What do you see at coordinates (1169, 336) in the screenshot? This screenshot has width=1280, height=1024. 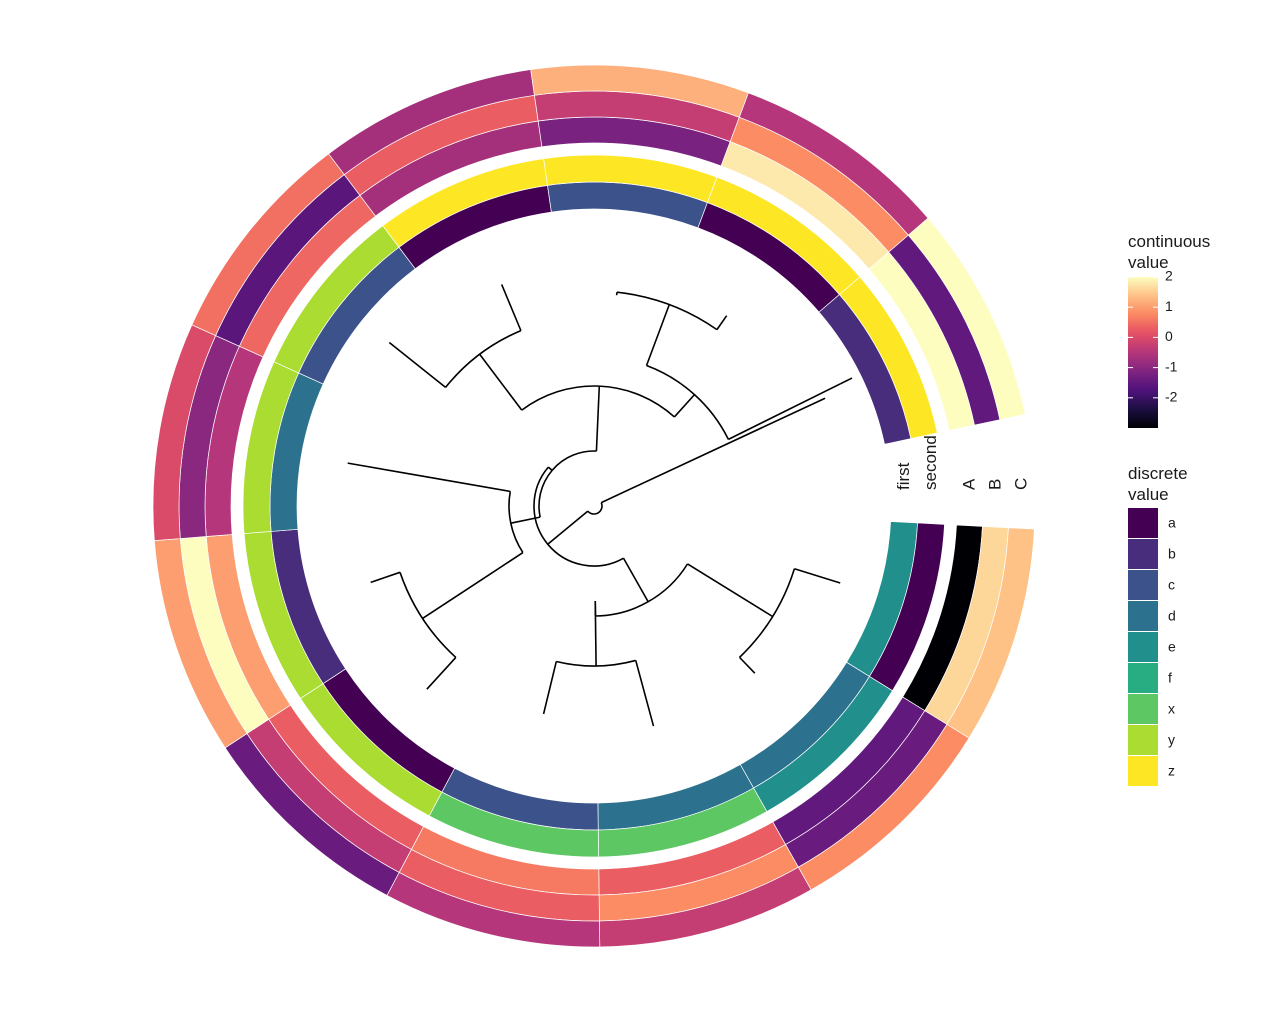 I see `colorbar-tick-label-2: 0` at bounding box center [1169, 336].